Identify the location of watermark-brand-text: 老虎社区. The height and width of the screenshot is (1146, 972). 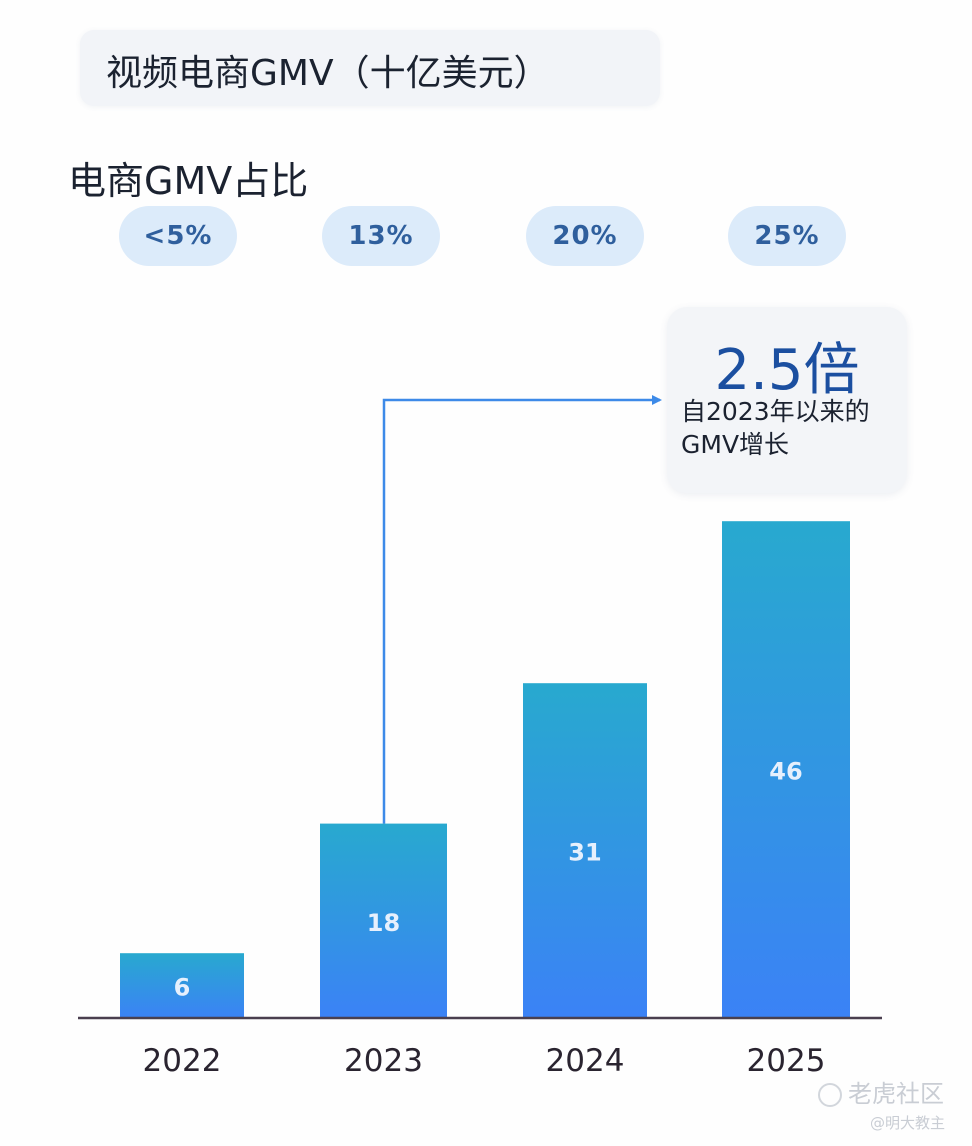
(896, 1094).